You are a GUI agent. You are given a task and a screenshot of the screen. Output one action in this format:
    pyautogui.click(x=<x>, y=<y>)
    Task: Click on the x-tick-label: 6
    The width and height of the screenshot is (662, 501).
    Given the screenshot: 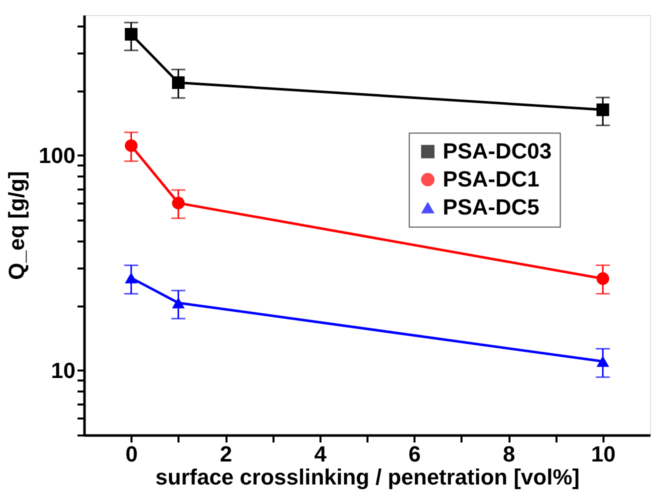 What is the action you would take?
    pyautogui.click(x=414, y=454)
    